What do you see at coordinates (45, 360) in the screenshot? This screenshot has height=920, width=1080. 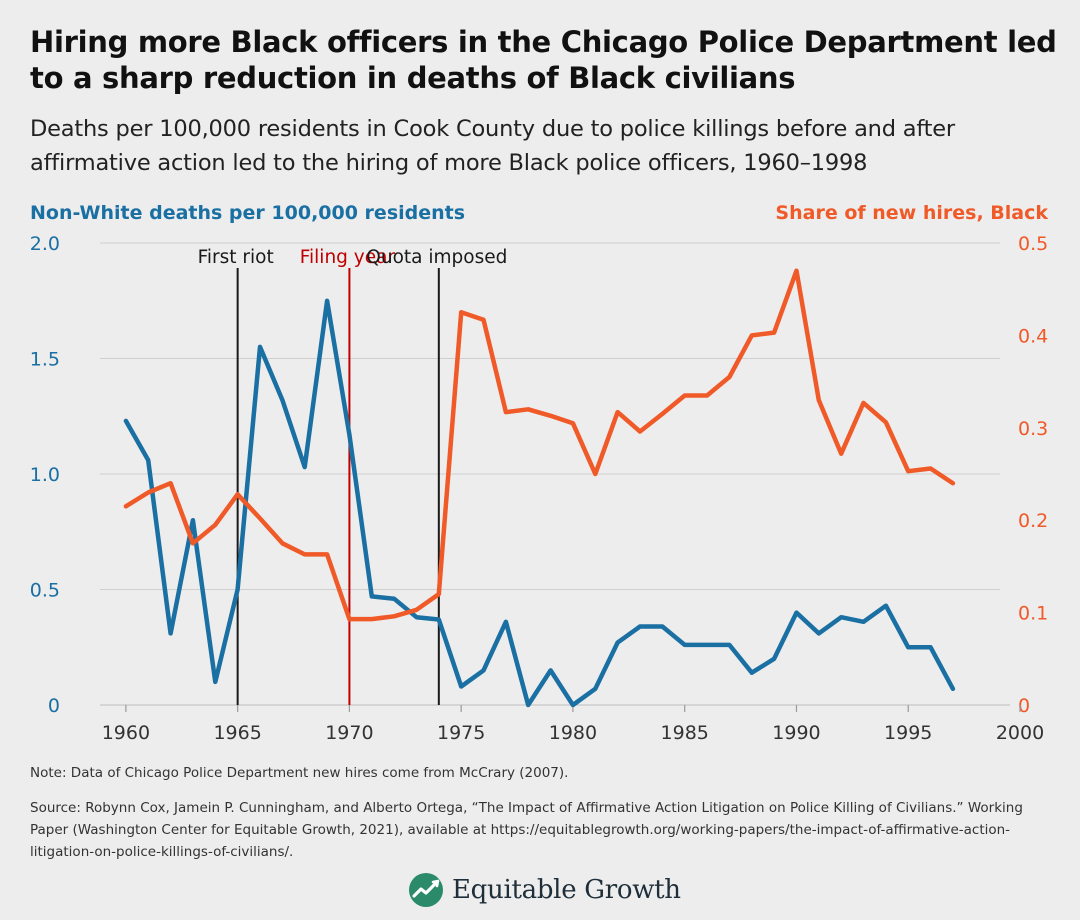 I see `left-axis-tick-label: 1.5` at bounding box center [45, 360].